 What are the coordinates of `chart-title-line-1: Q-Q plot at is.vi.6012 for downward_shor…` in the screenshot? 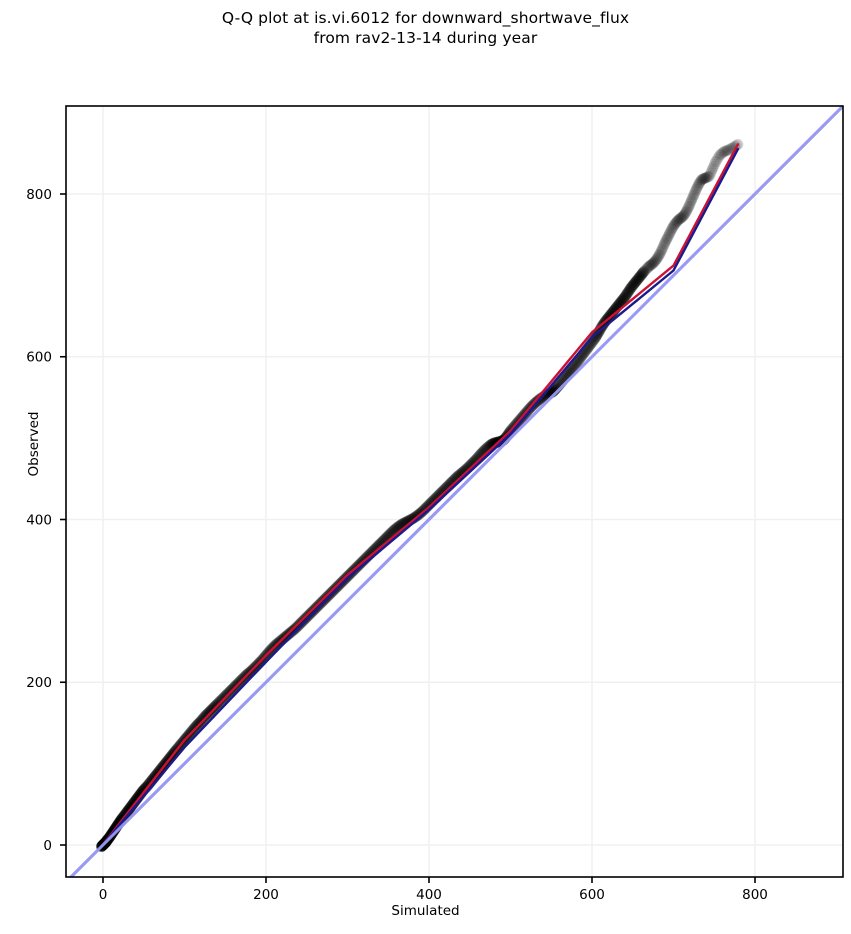 It's located at (425, 18).